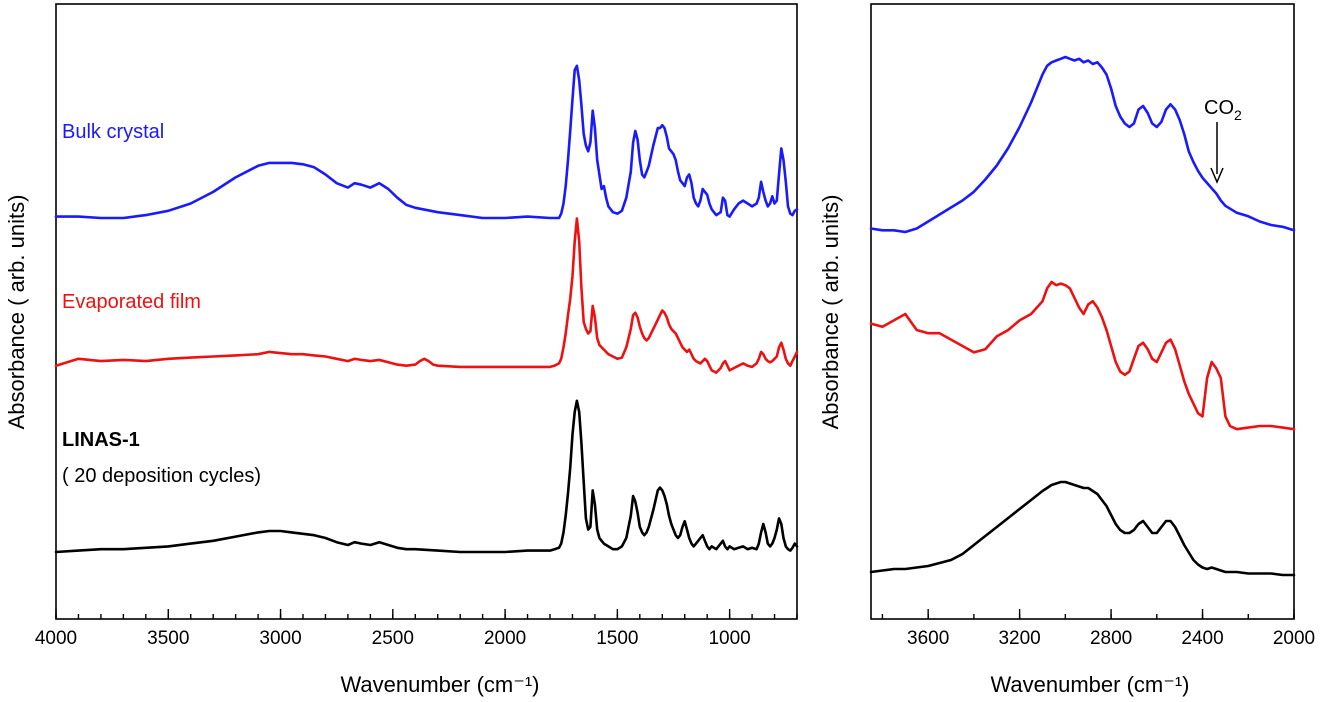  I want to click on right-tick-label: 2000, so click(1294, 638).